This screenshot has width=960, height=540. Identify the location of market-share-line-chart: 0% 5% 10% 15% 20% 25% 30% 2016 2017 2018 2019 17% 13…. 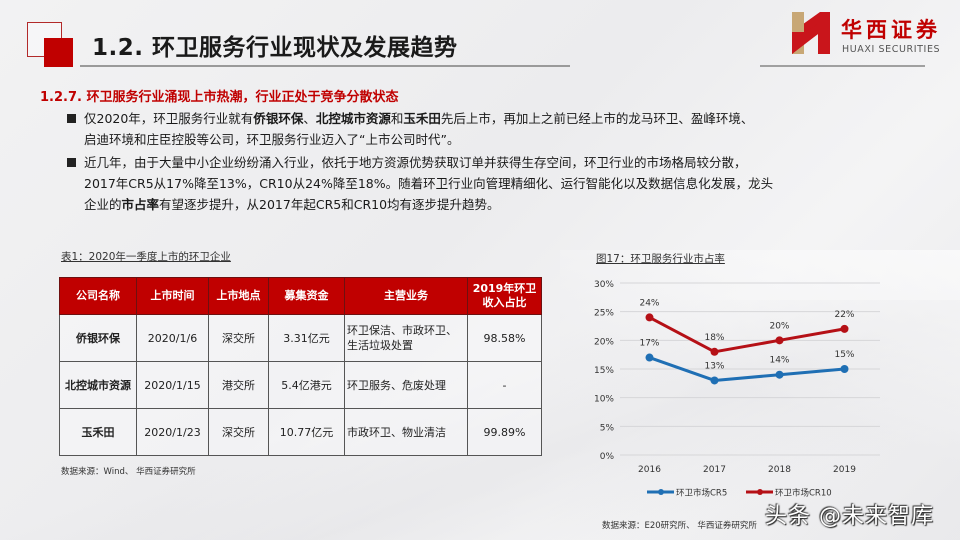
(737, 389).